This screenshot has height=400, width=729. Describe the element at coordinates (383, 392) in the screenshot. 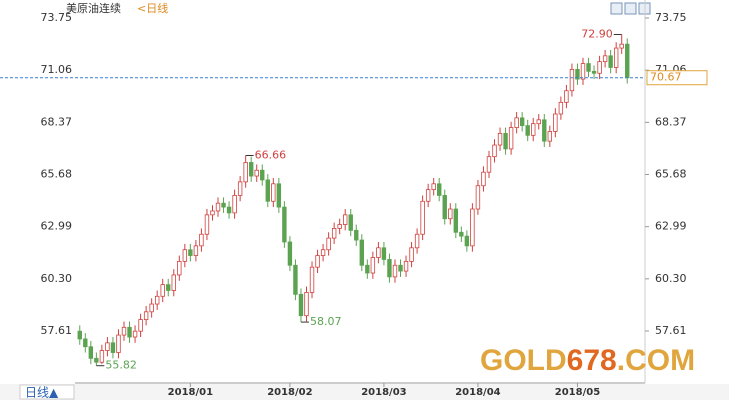

I see `x-tick-label: 2018/03` at that location.